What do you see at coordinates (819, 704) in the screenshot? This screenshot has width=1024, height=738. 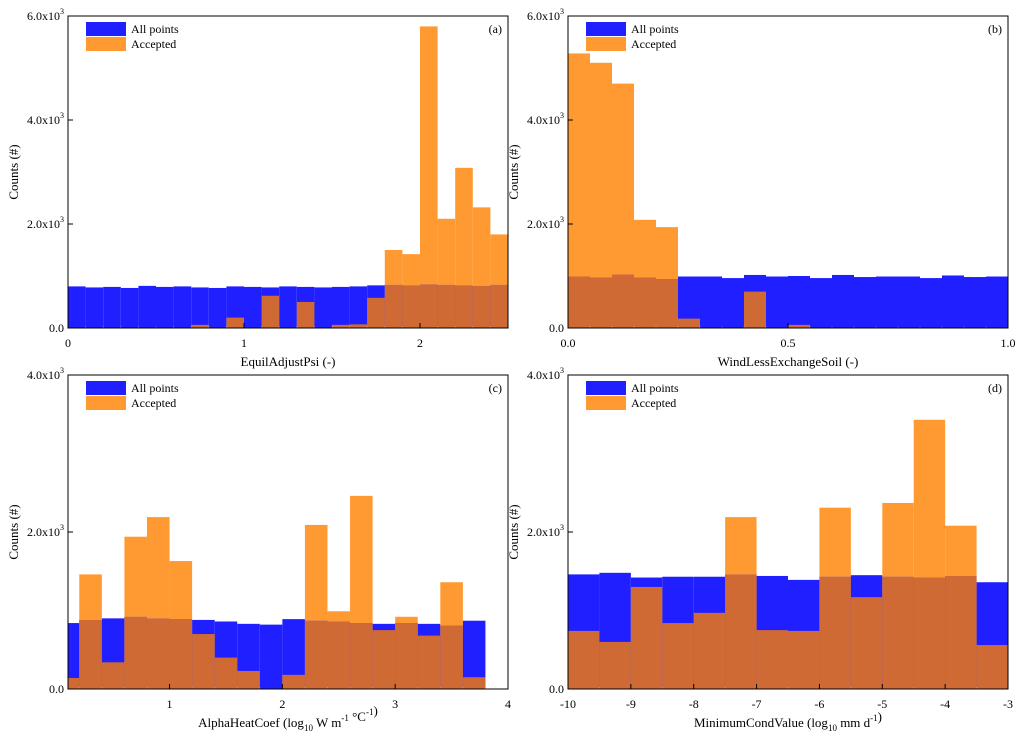 I see `x-tick-label: -6` at bounding box center [819, 704].